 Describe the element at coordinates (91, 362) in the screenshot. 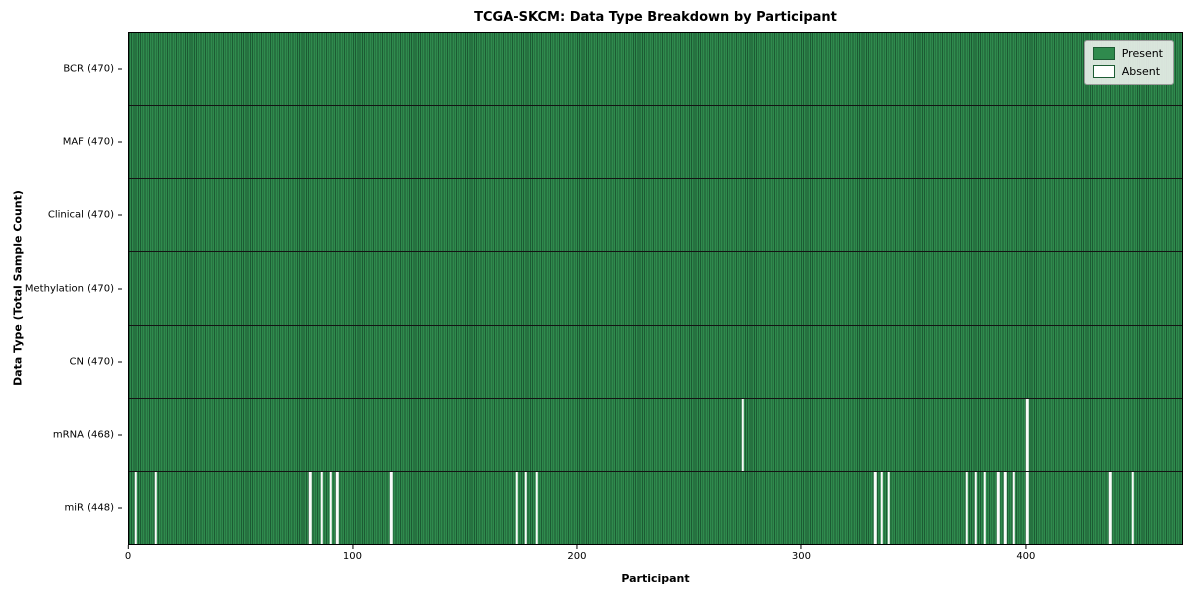

I see `y-tick-label: CN (470)` at that location.